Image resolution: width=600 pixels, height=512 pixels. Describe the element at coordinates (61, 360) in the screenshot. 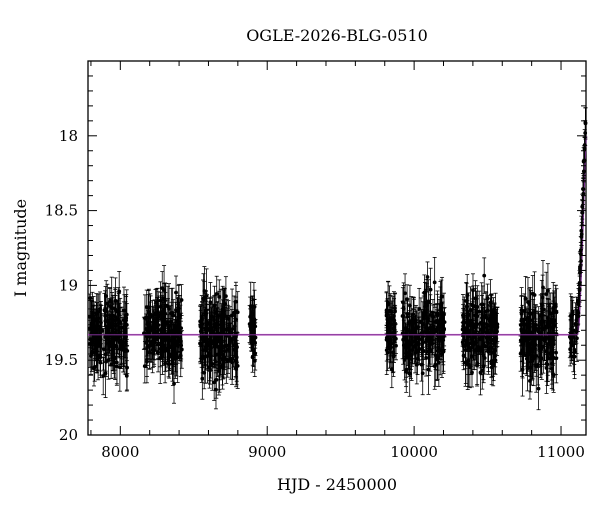

I see `y-tick-label: 19.5` at that location.